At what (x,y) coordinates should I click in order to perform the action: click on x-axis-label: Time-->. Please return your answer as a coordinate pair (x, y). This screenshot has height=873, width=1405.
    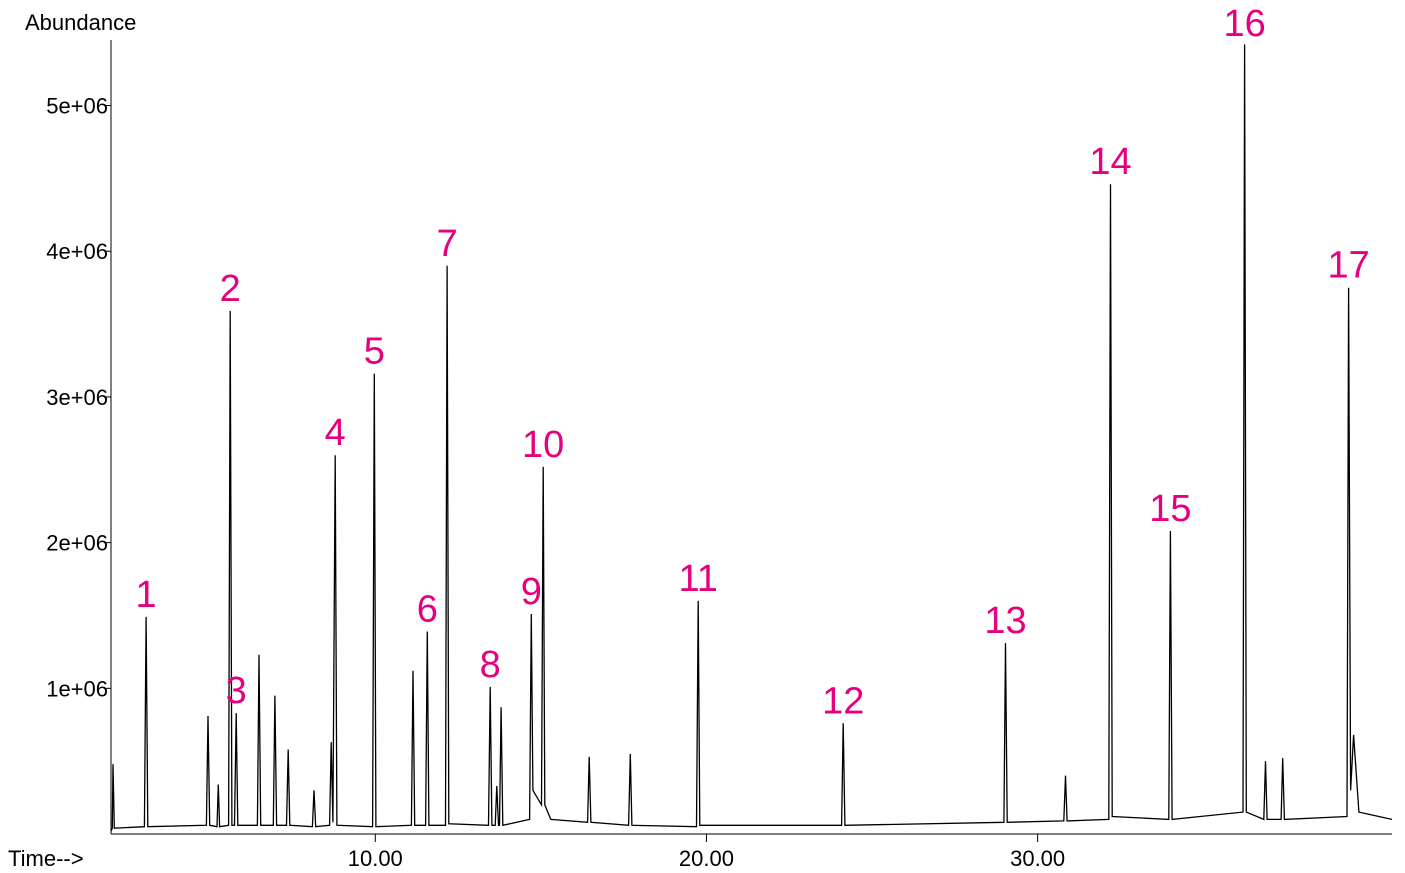
    Looking at the image, I should click on (46, 858).